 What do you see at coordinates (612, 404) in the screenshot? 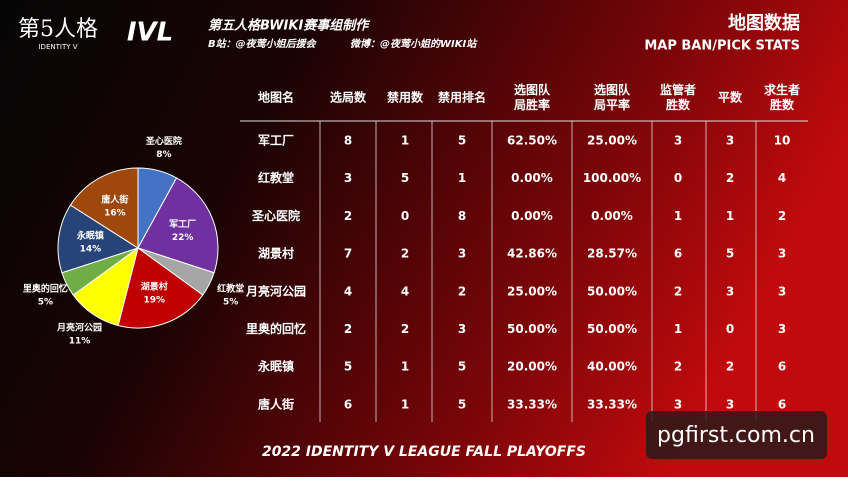
I see `table-cell: 33.33%` at bounding box center [612, 404].